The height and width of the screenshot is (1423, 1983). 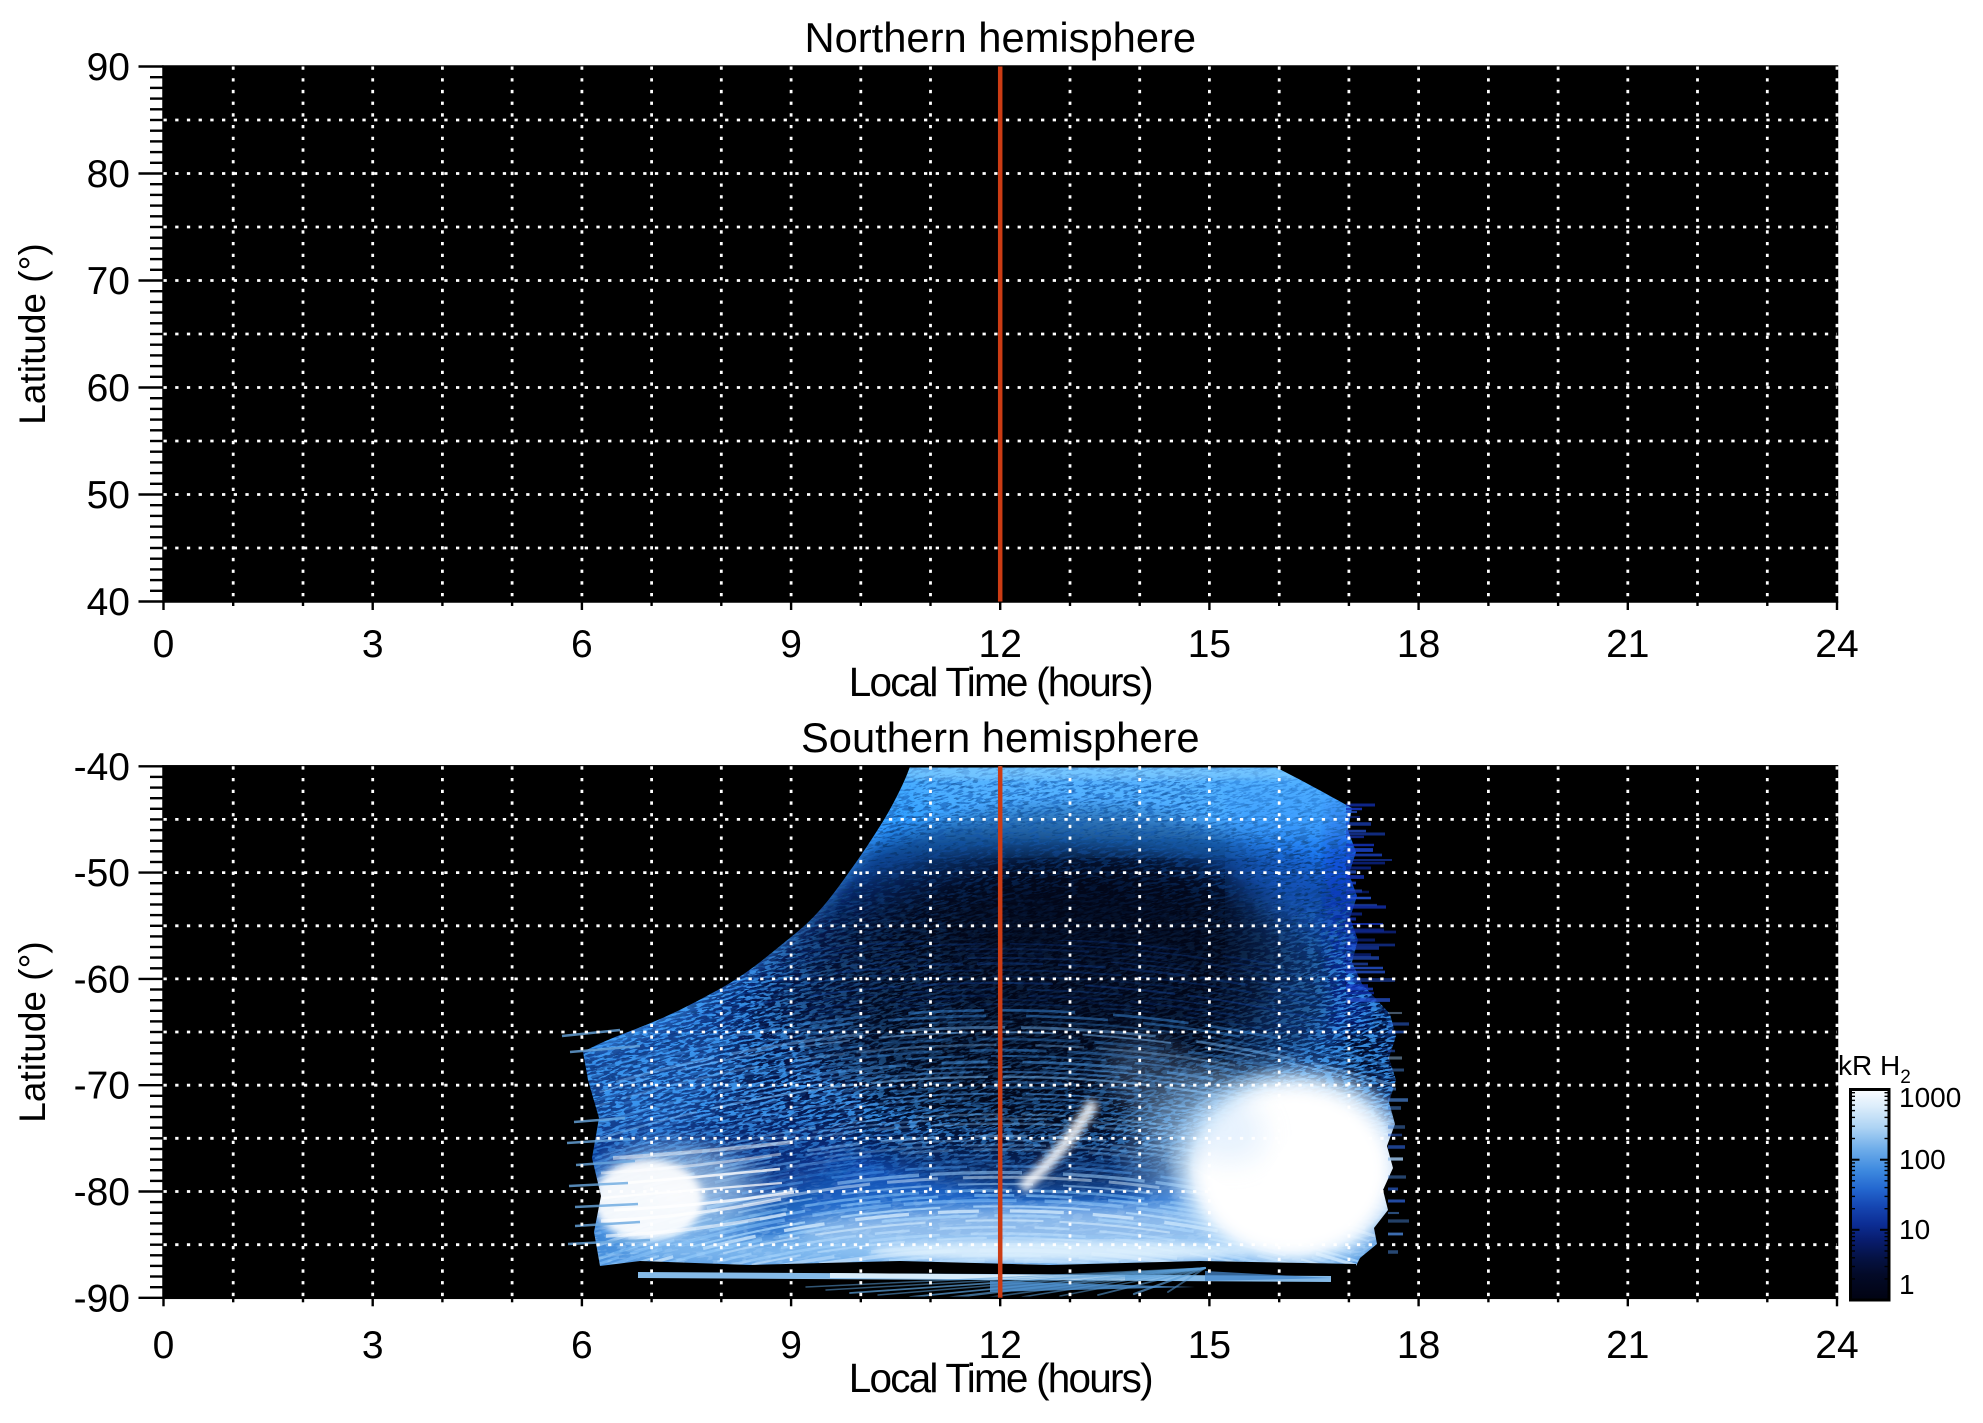 What do you see at coordinates (108, 602) in the screenshot?
I see `svg-text: 40` at bounding box center [108, 602].